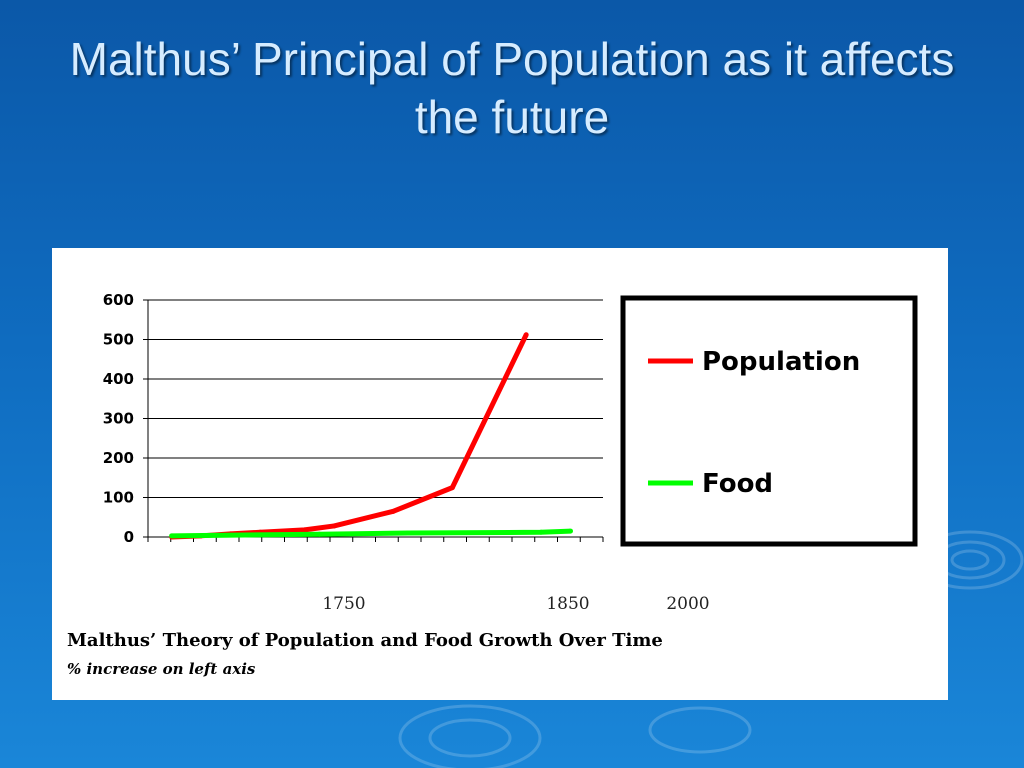 The height and width of the screenshot is (768, 1024). What do you see at coordinates (781, 362) in the screenshot?
I see `legend-label-population: Population` at bounding box center [781, 362].